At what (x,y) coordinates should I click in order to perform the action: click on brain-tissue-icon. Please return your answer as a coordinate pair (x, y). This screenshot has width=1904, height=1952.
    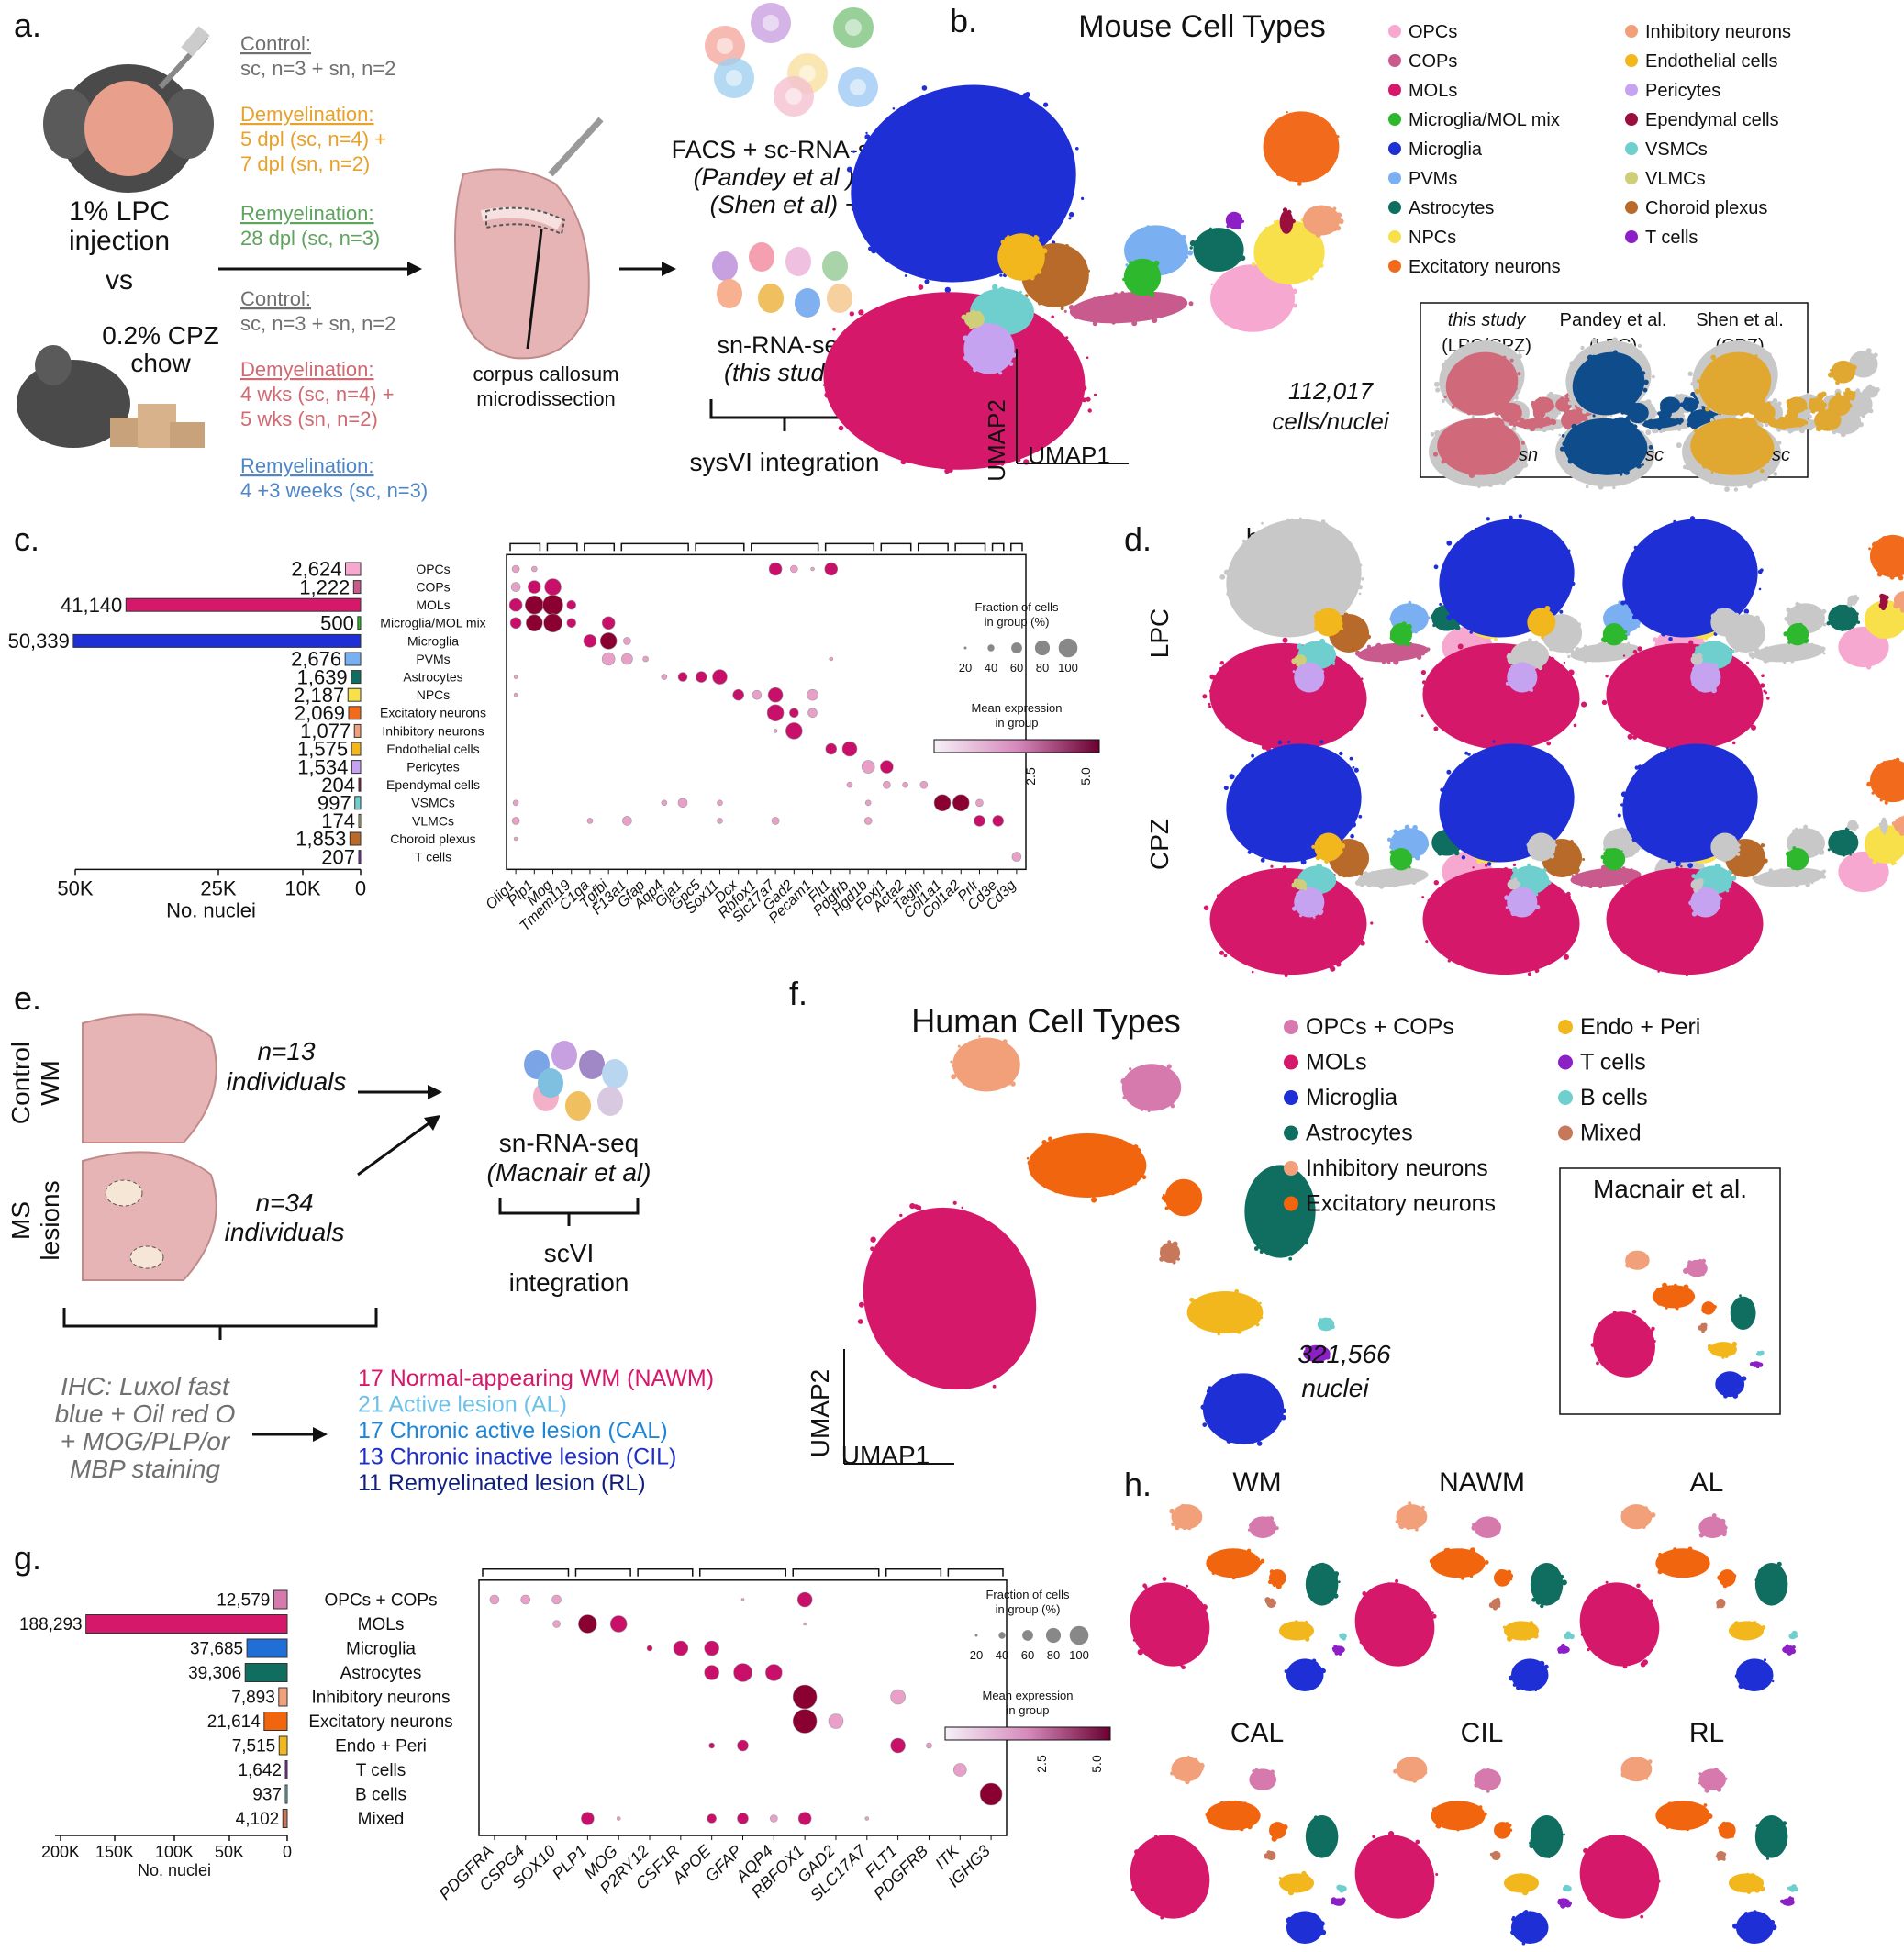
    Looking at the image, I should click on (149, 1078).